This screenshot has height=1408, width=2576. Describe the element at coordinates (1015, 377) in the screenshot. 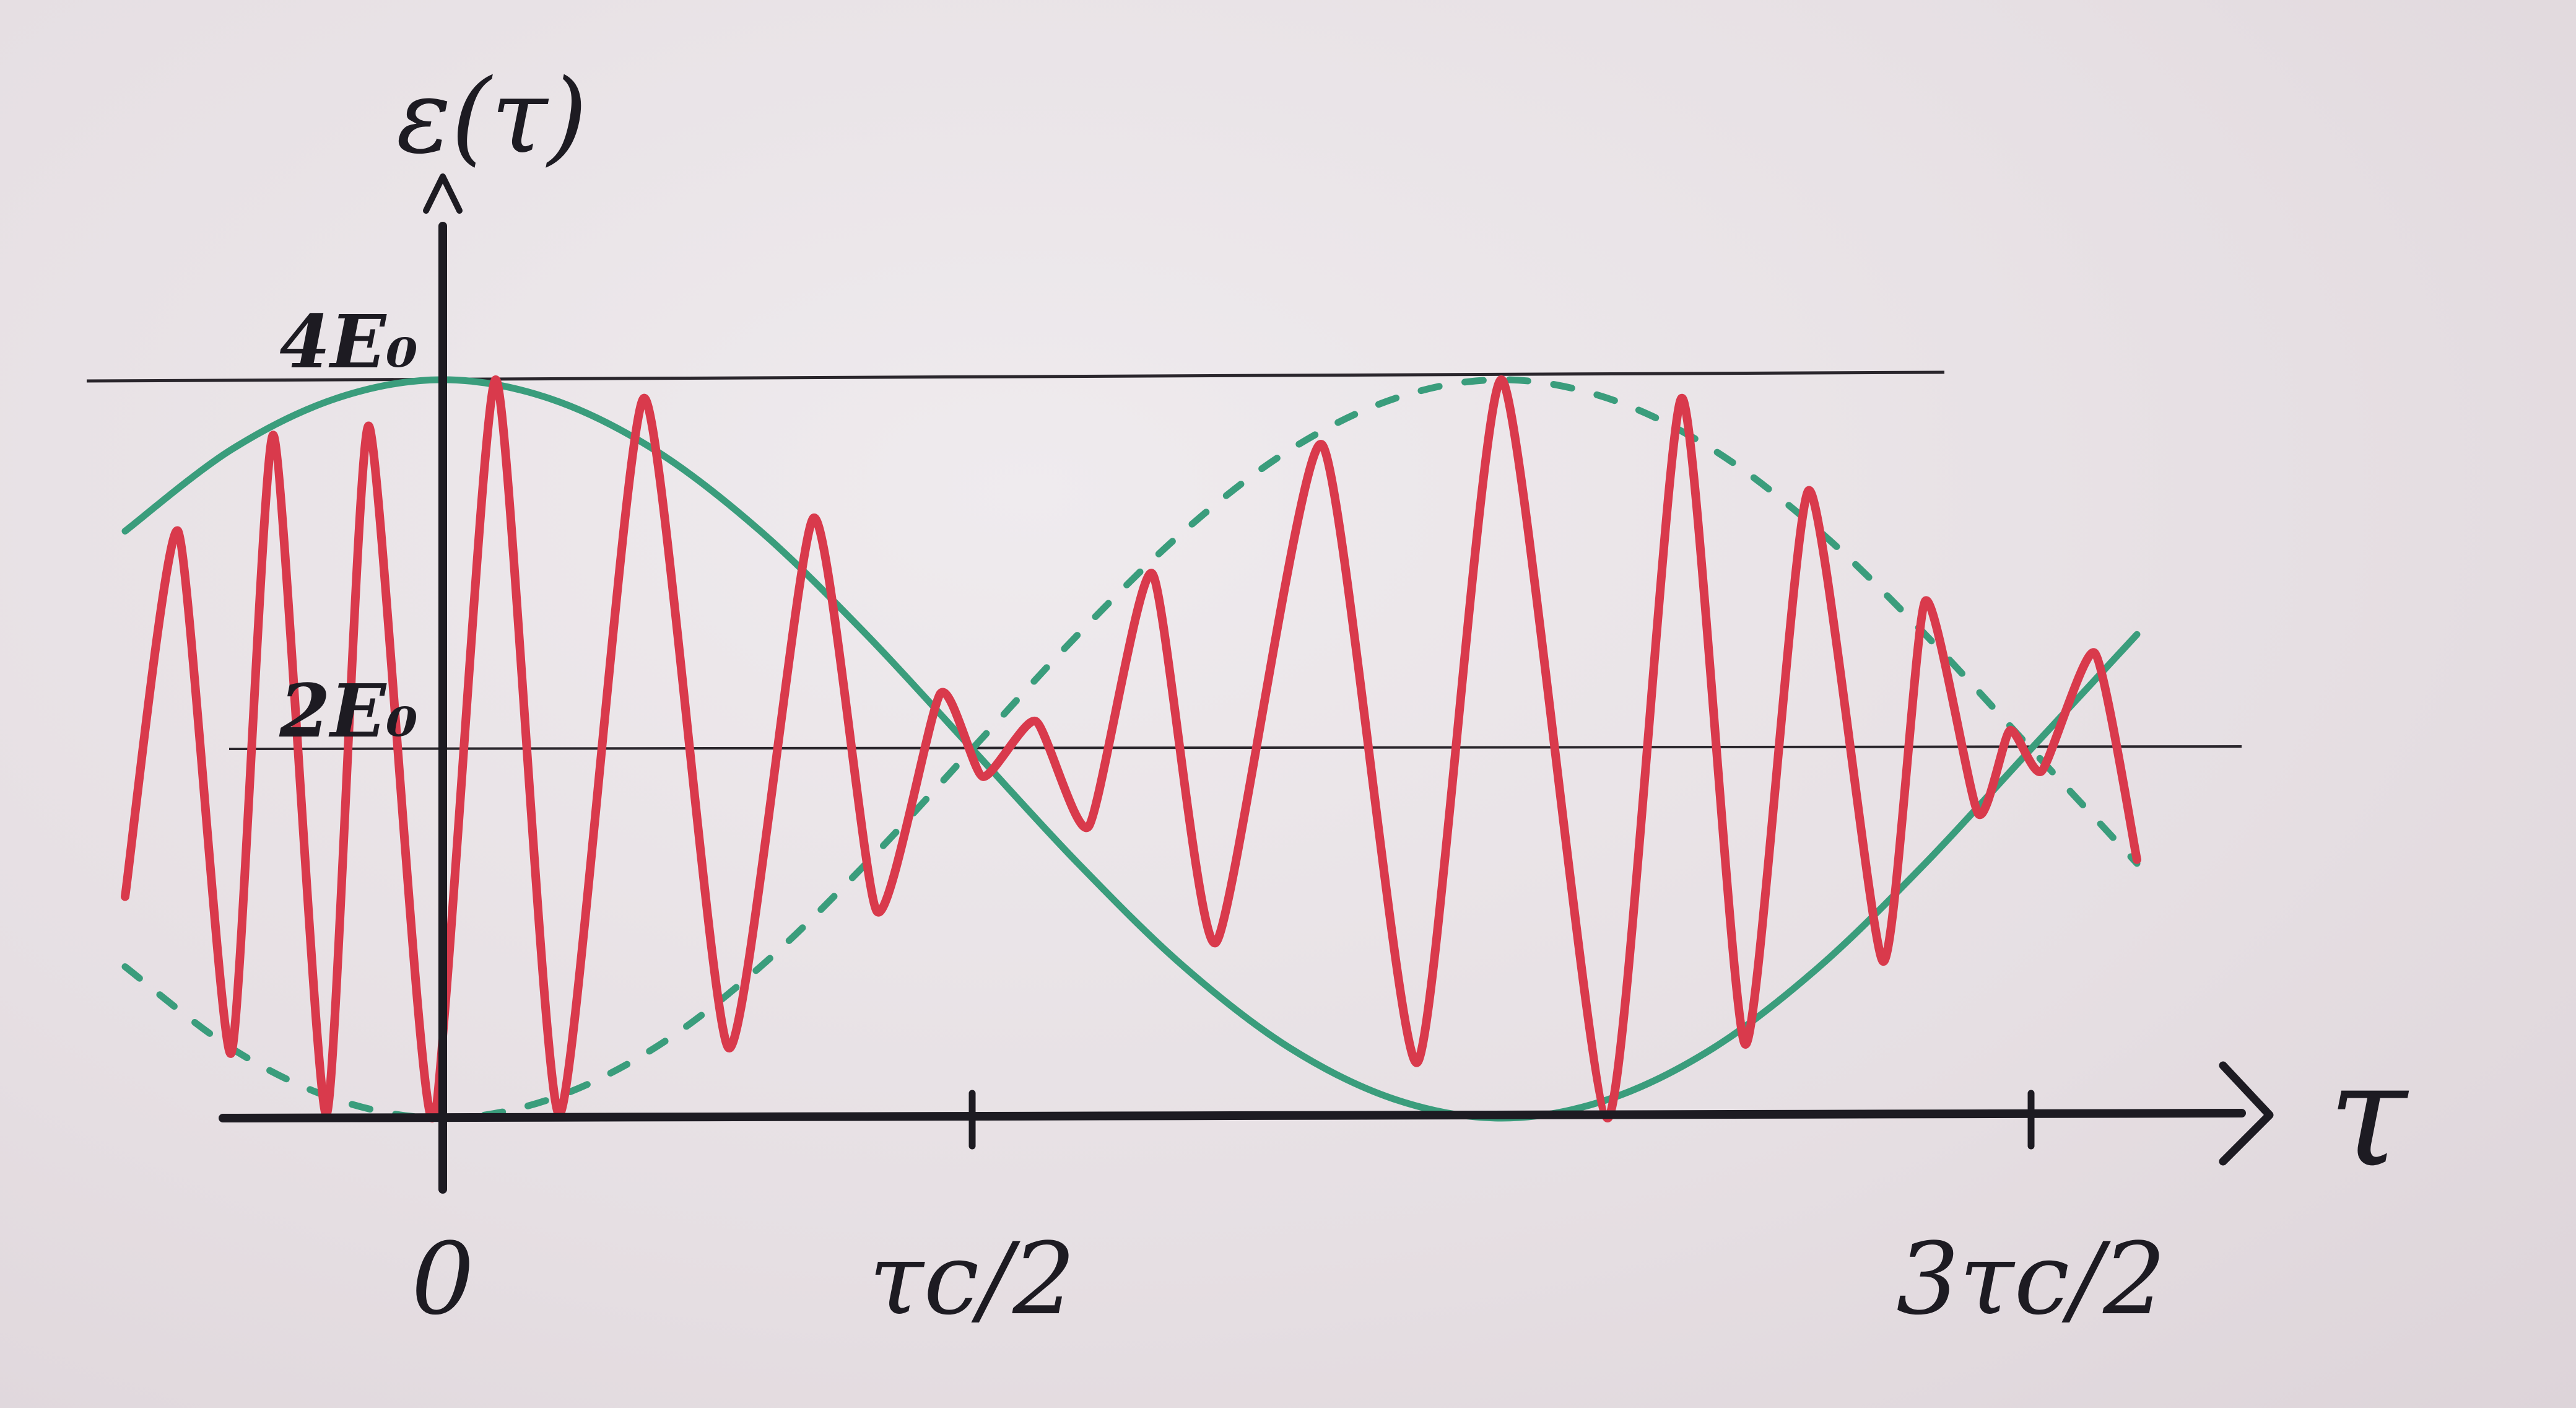

I see `reference-line-4e0` at that location.